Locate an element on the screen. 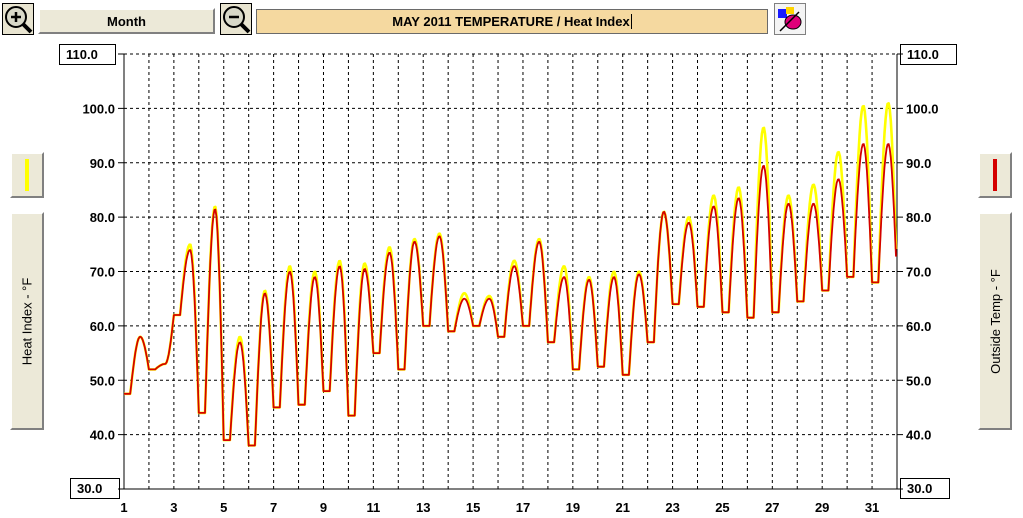  y-tick-label-right: 40.0 is located at coordinates (918, 435).